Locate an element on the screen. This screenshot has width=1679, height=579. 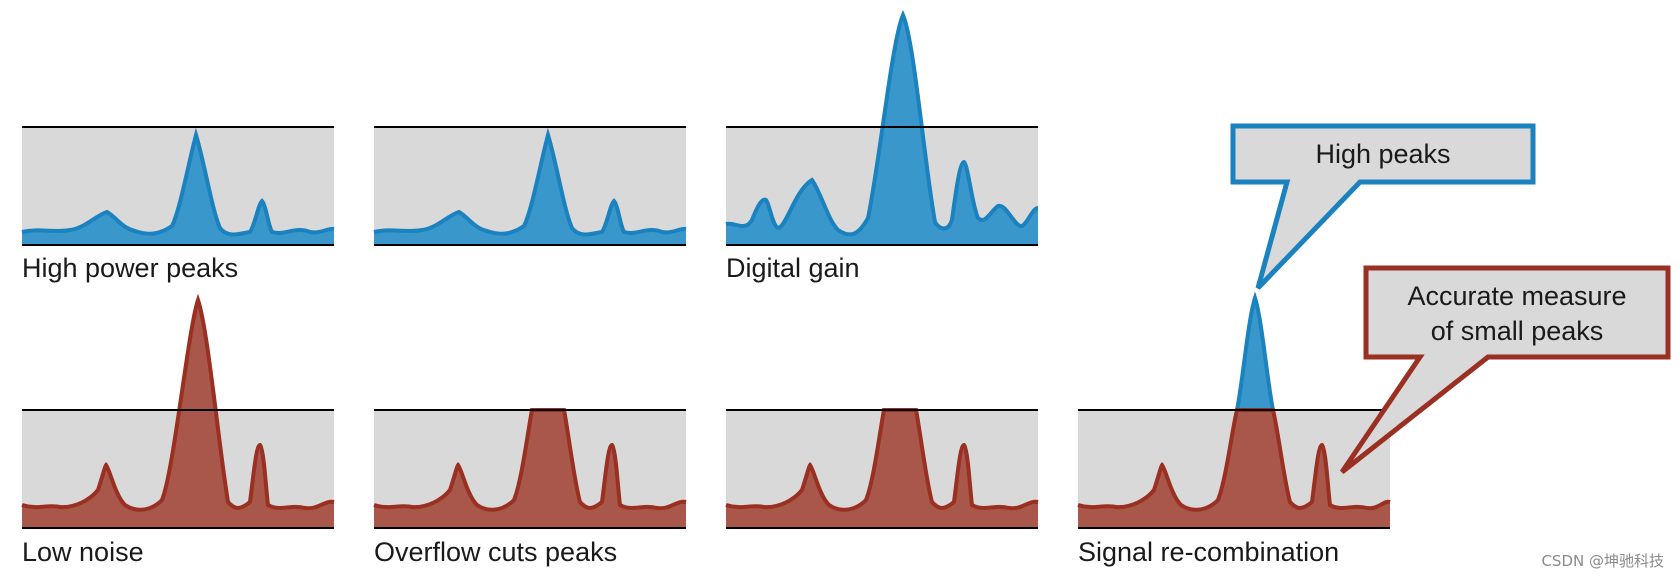
red-signal-line is located at coordinates (178, 402).